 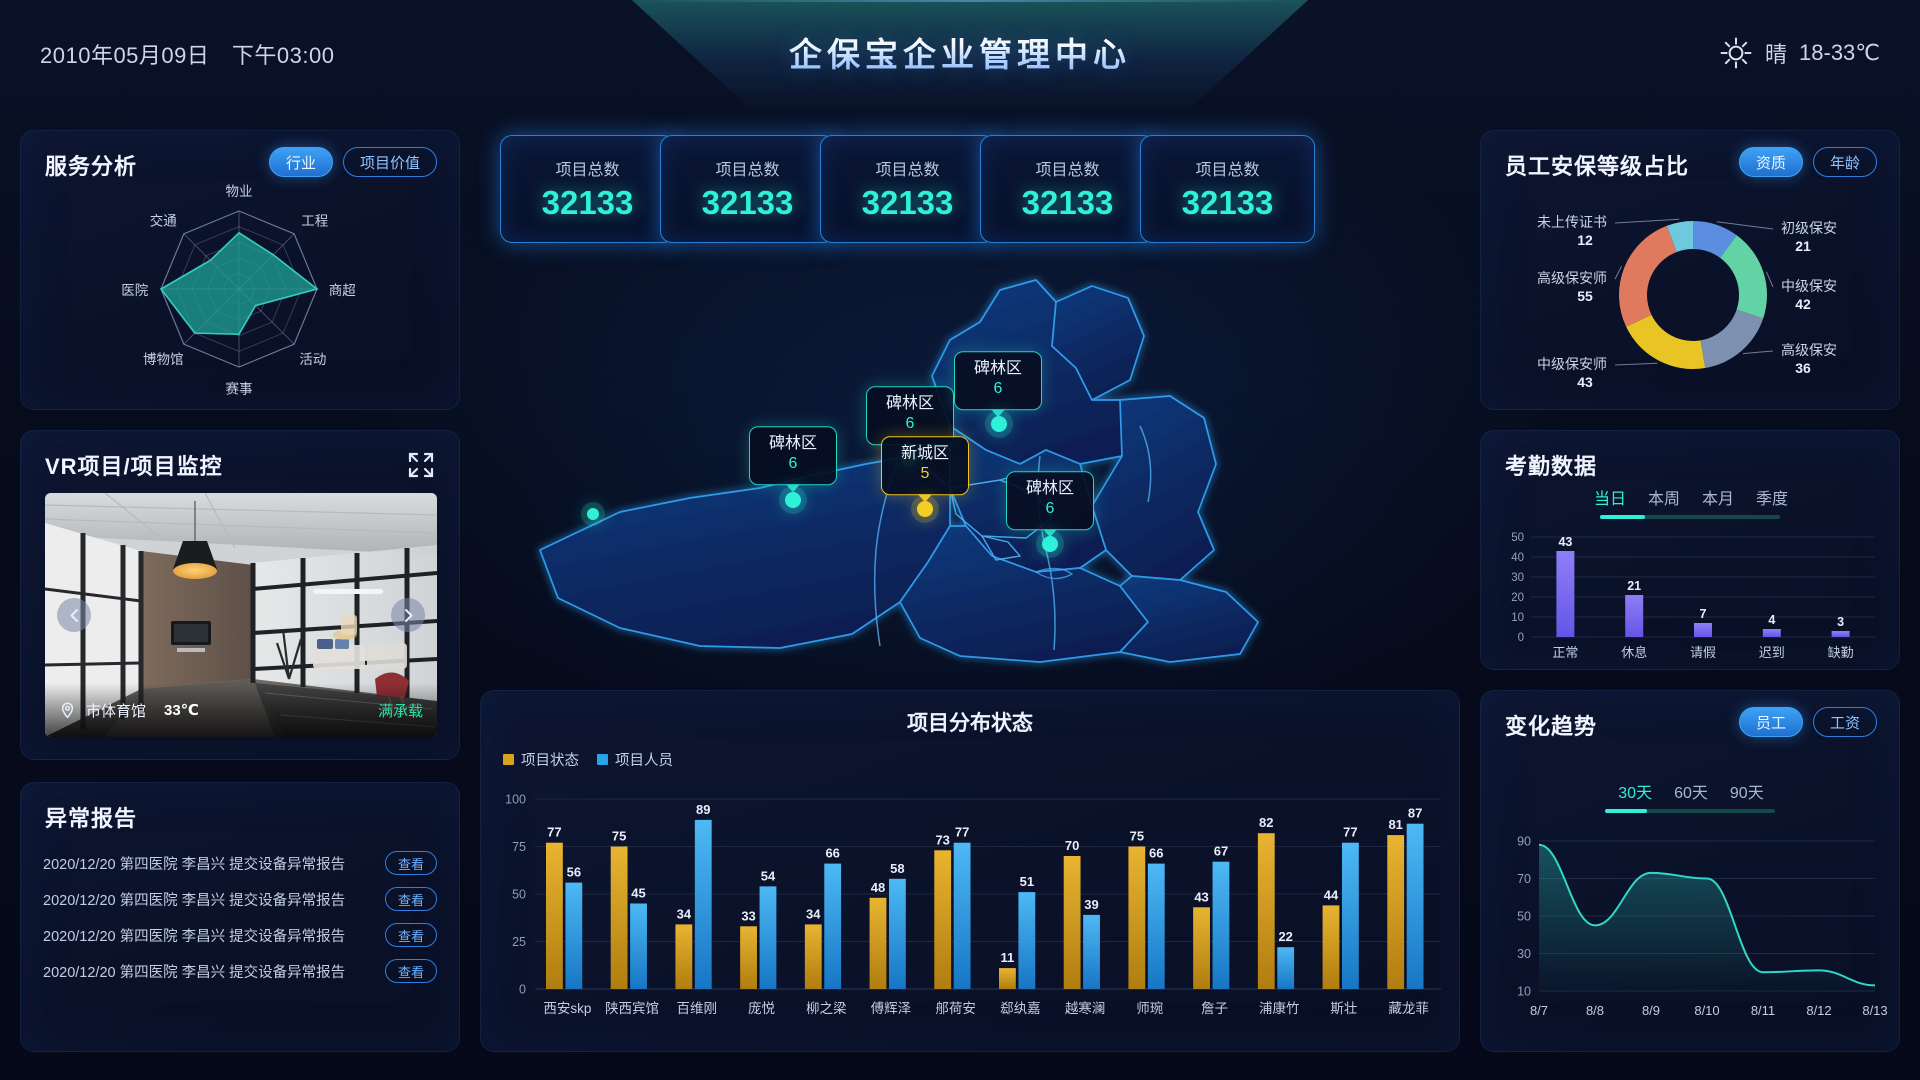 I want to click on x-axis-label: 8/13, so click(x=1874, y=1010).